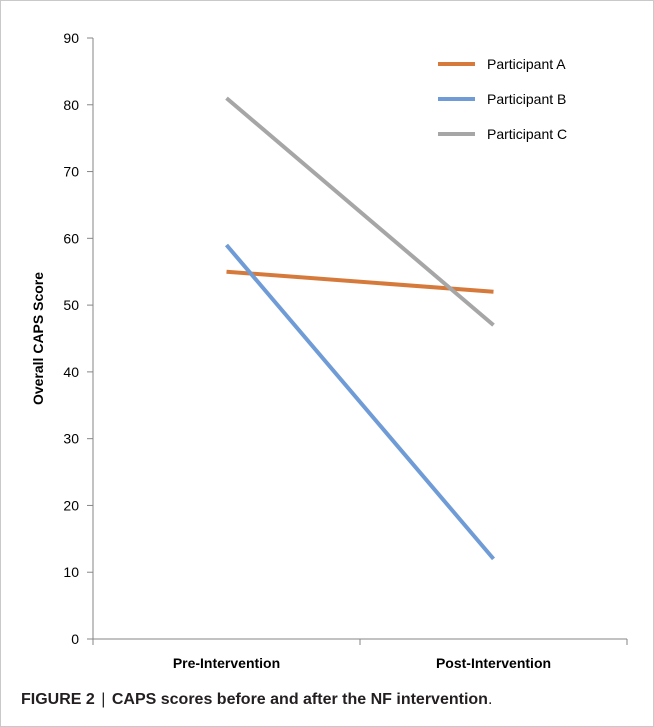  Describe the element at coordinates (71, 505) in the screenshot. I see `y-tick-label: 20` at that location.